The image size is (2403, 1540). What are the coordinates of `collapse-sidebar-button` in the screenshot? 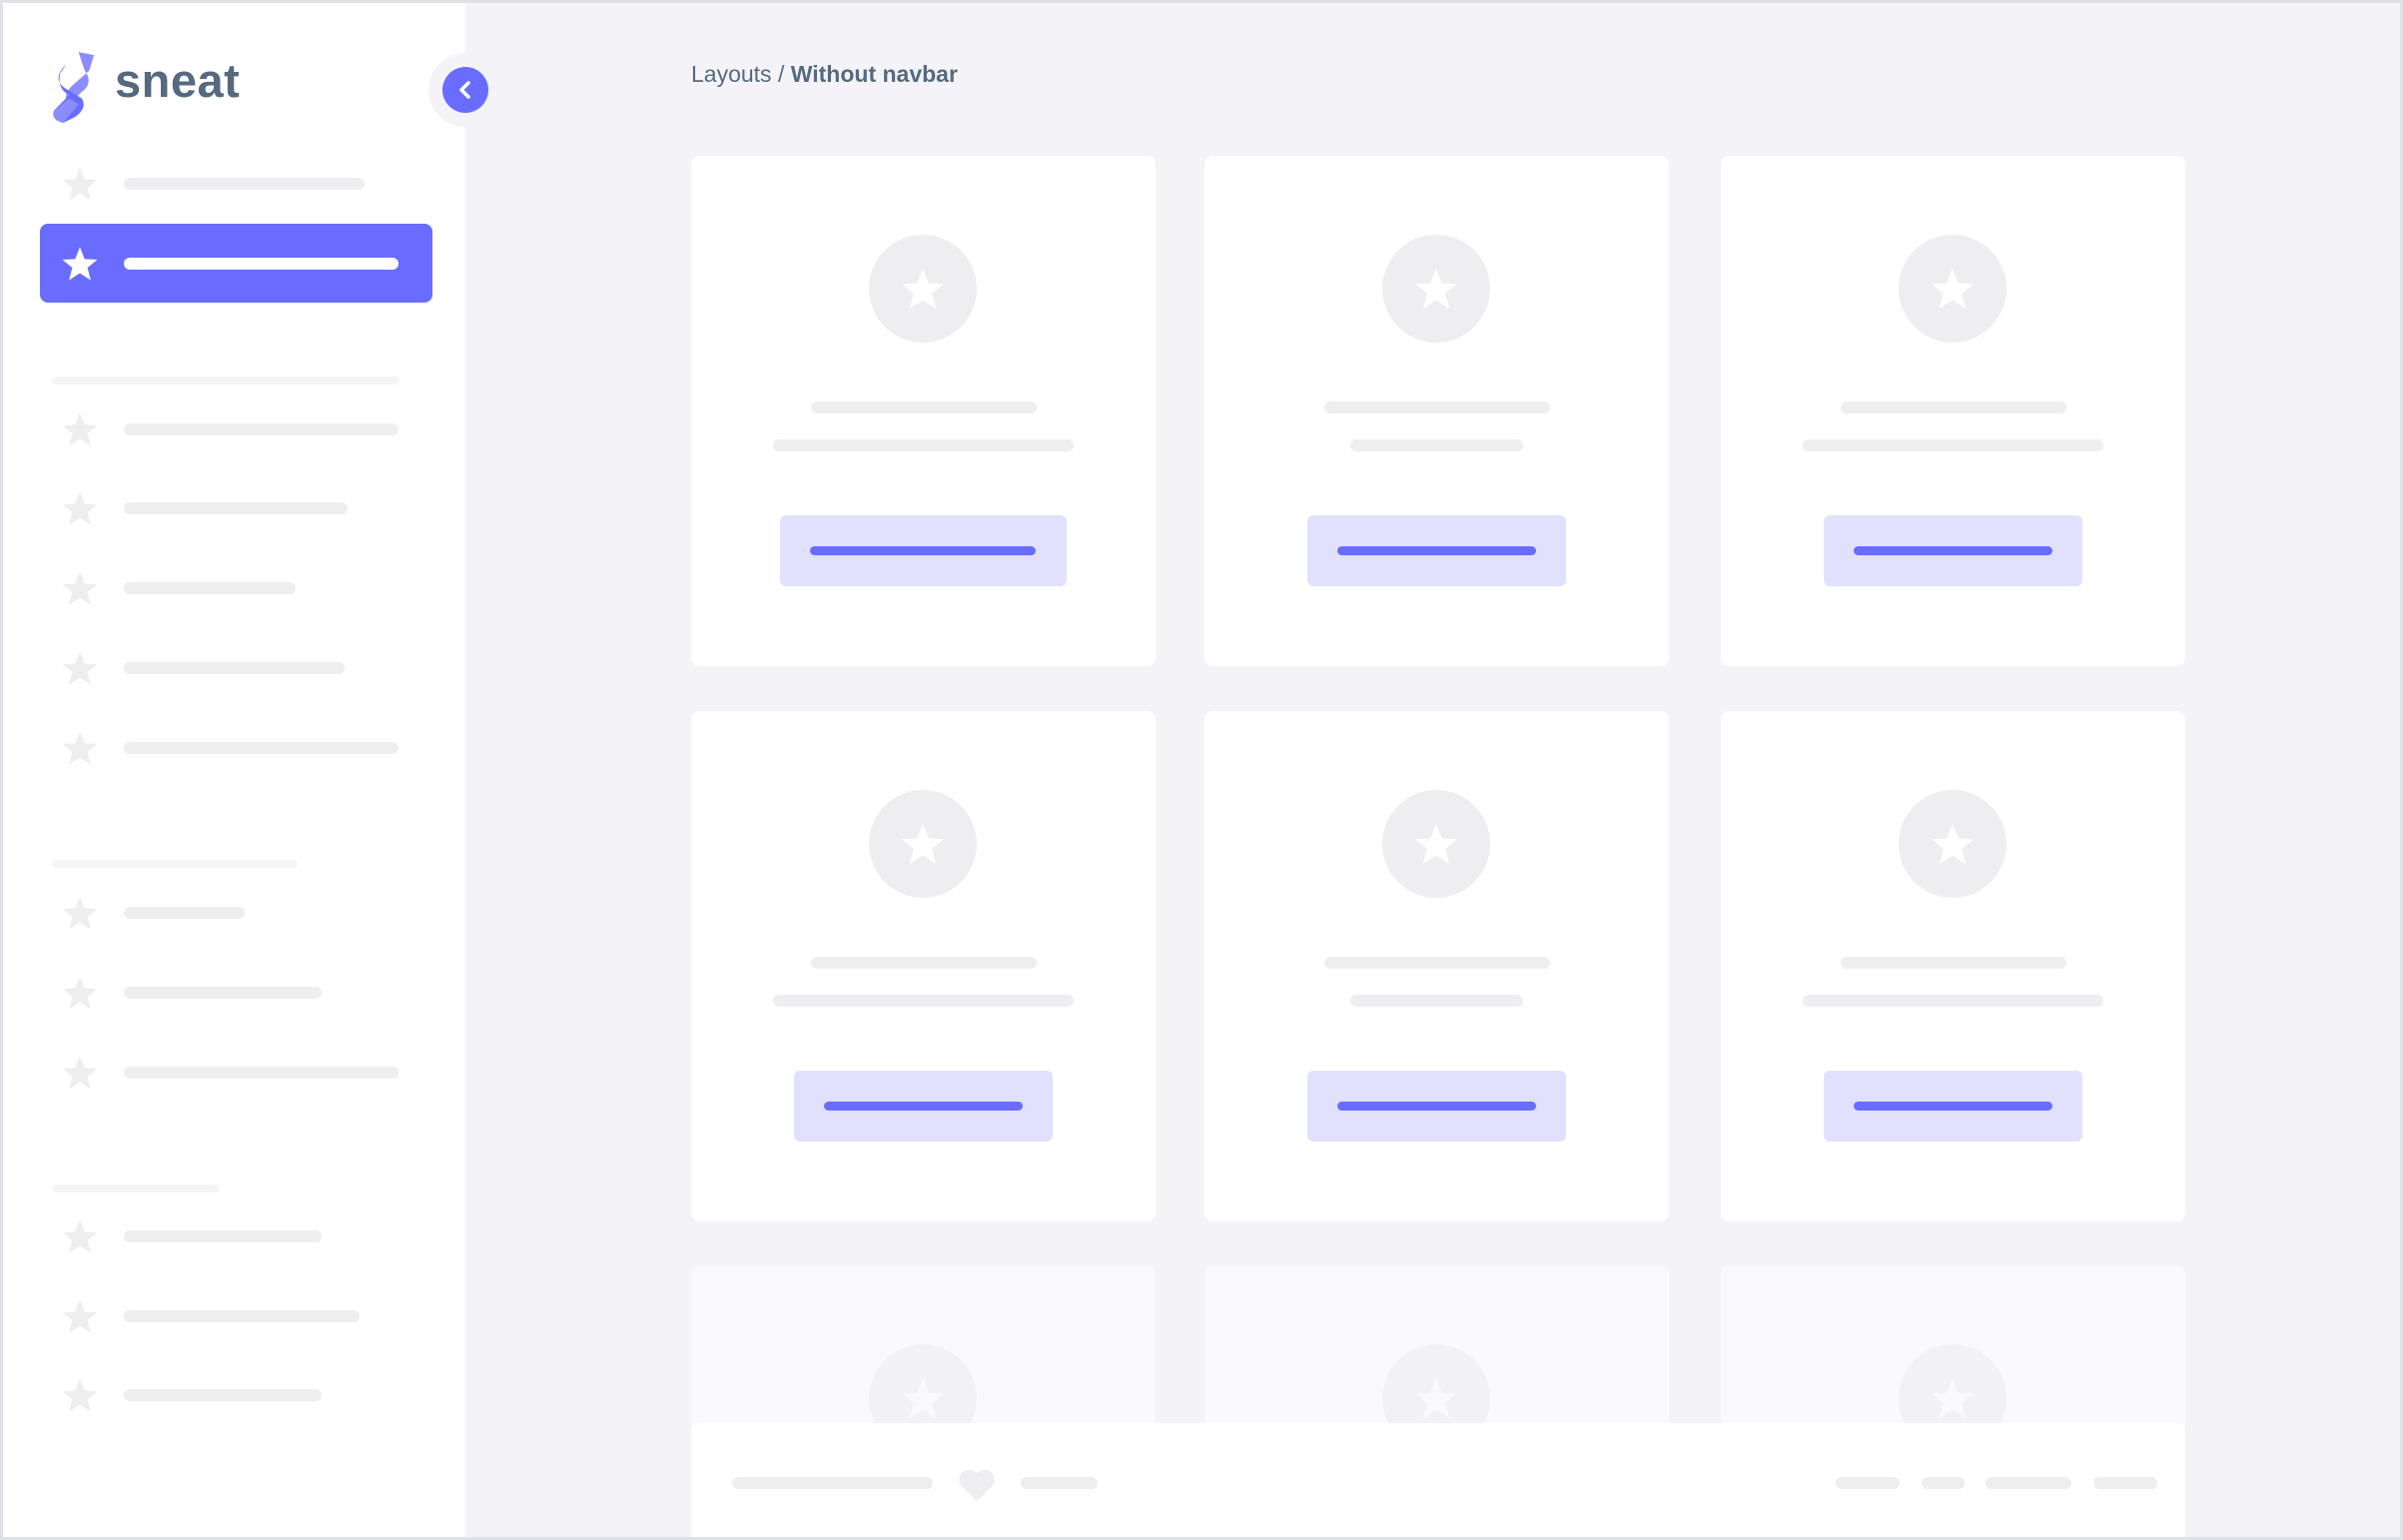 It's located at (465, 90).